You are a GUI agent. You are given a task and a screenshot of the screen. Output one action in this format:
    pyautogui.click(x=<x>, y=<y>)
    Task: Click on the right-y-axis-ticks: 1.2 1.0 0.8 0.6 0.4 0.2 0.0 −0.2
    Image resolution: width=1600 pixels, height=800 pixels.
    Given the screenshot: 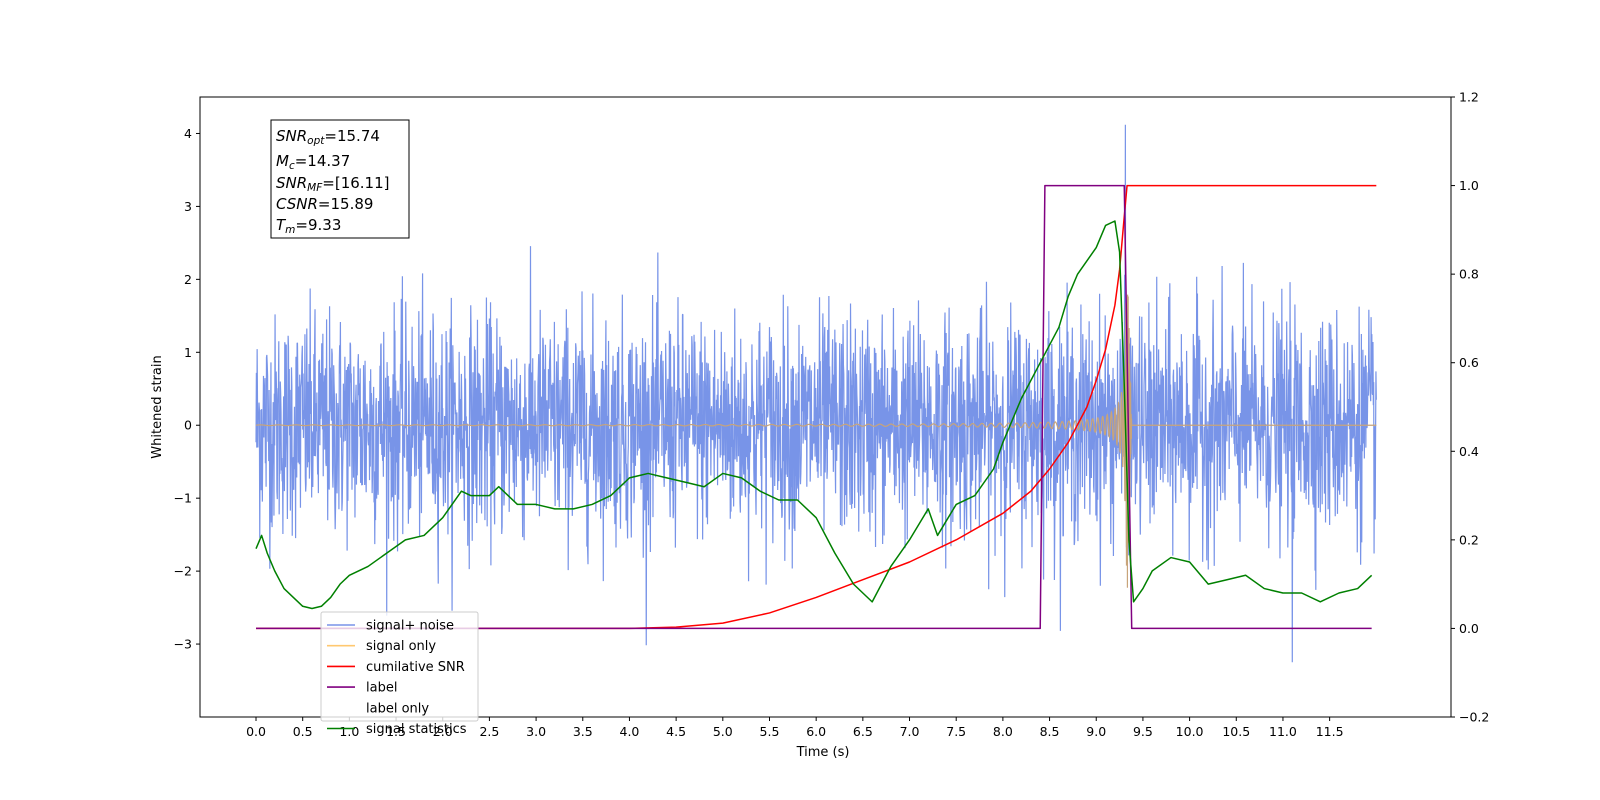 What is the action you would take?
    pyautogui.click(x=1470, y=407)
    